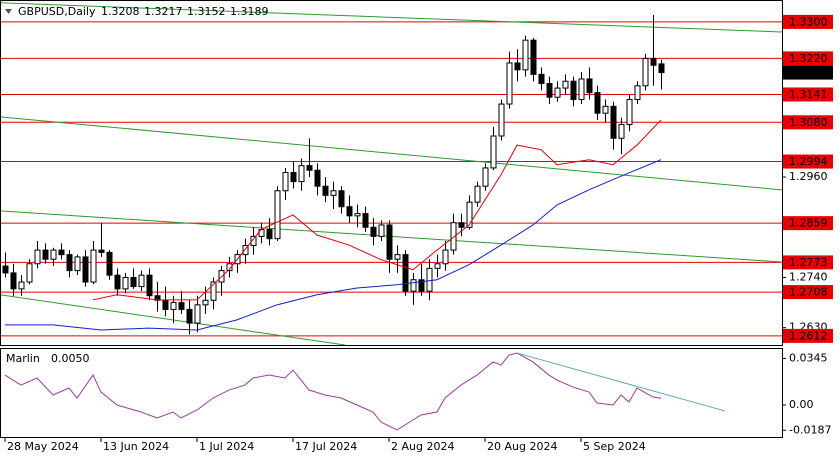  I want to click on level-label: 1.2859, so click(808, 223).